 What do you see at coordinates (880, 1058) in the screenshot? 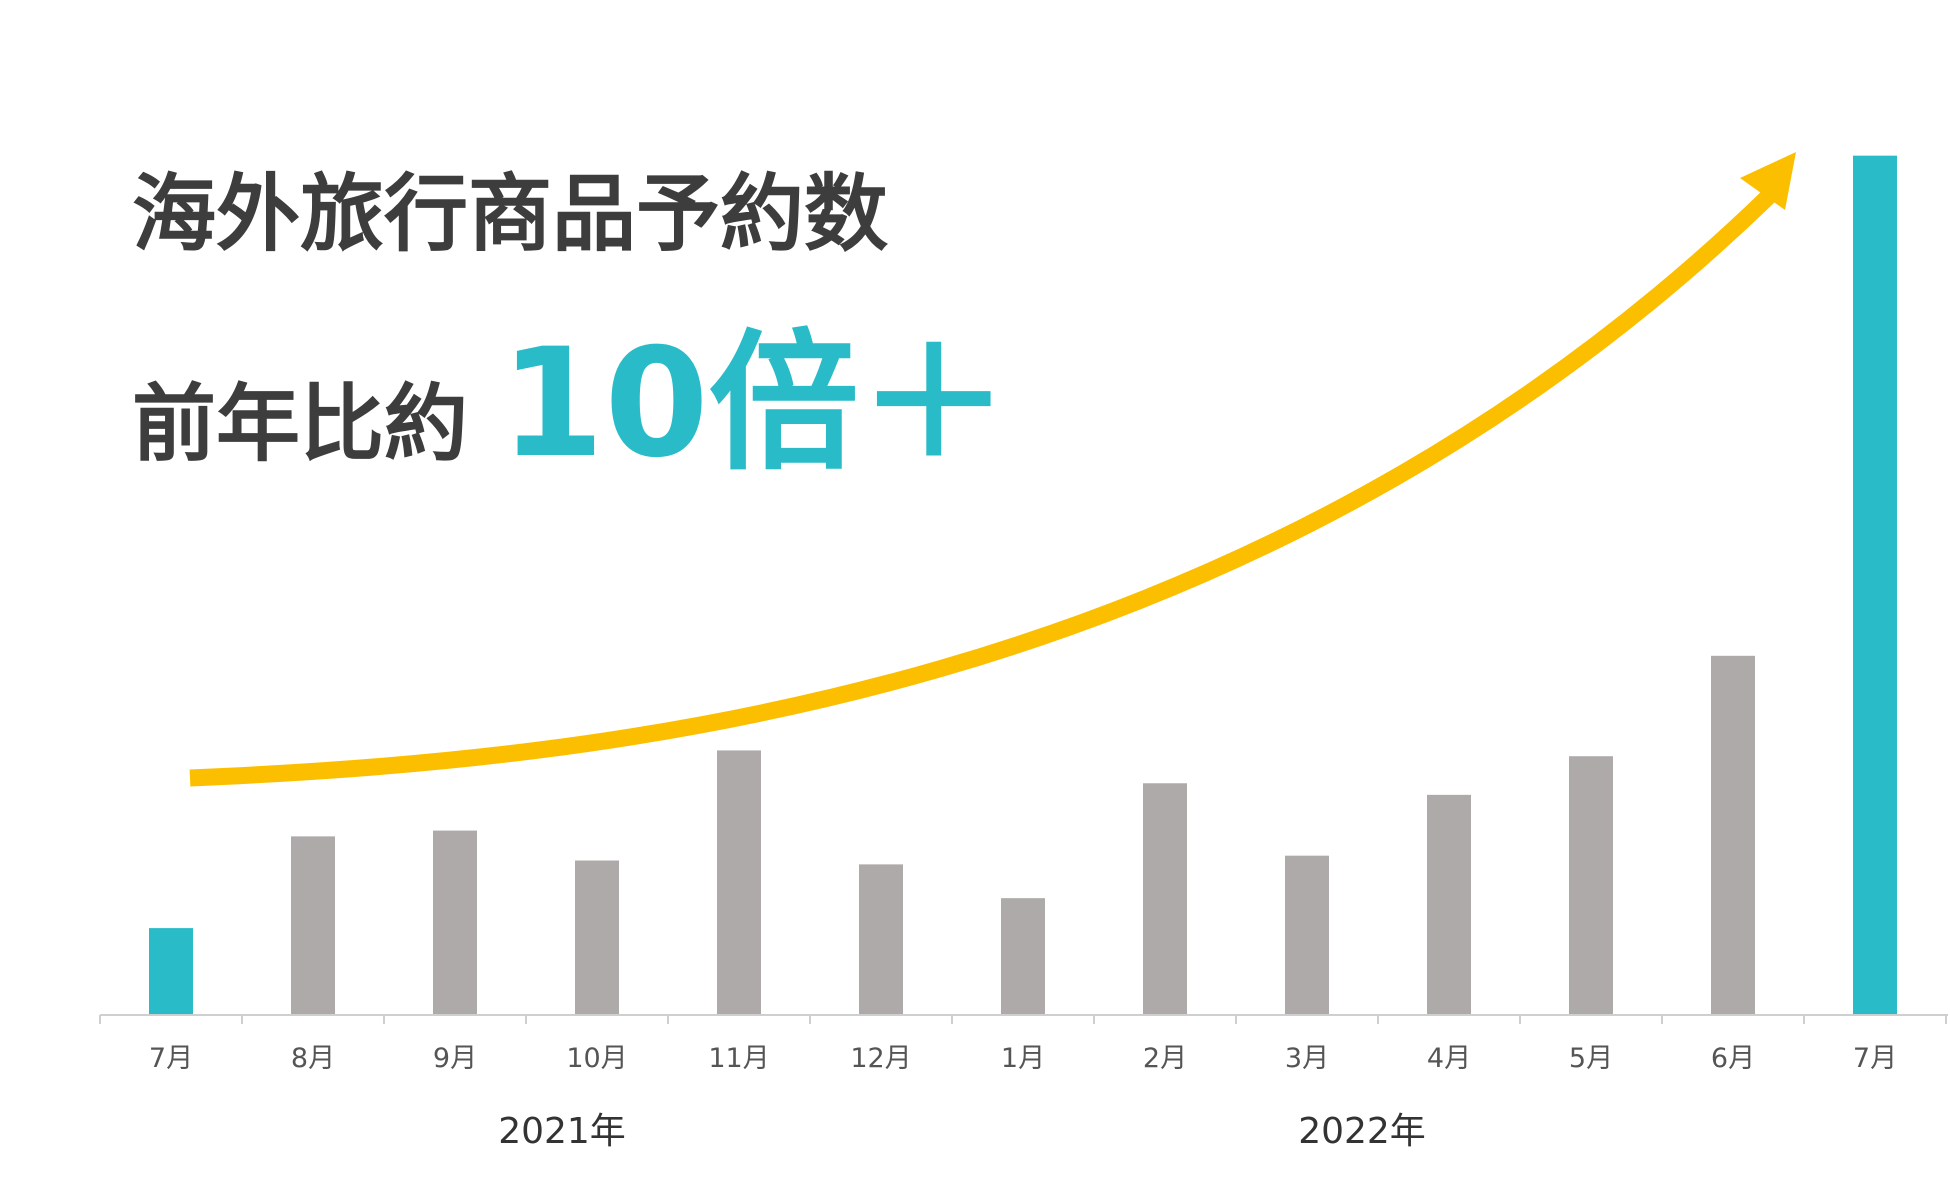
I see `x-tick-label-5: 12月` at bounding box center [880, 1058].